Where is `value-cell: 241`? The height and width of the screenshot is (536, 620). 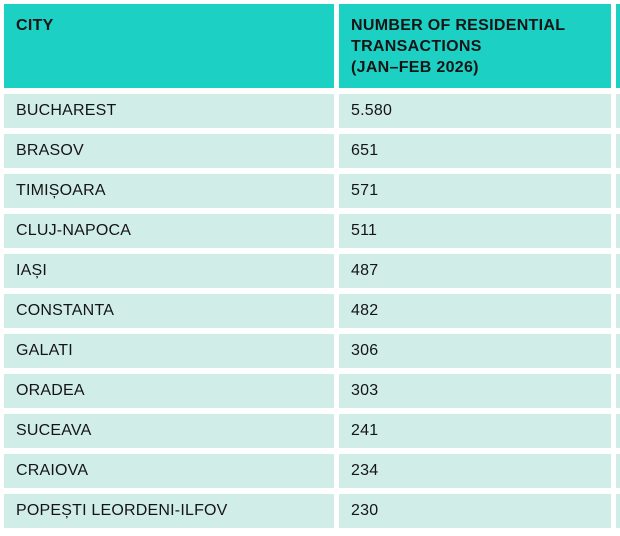 value-cell: 241 is located at coordinates (475, 431).